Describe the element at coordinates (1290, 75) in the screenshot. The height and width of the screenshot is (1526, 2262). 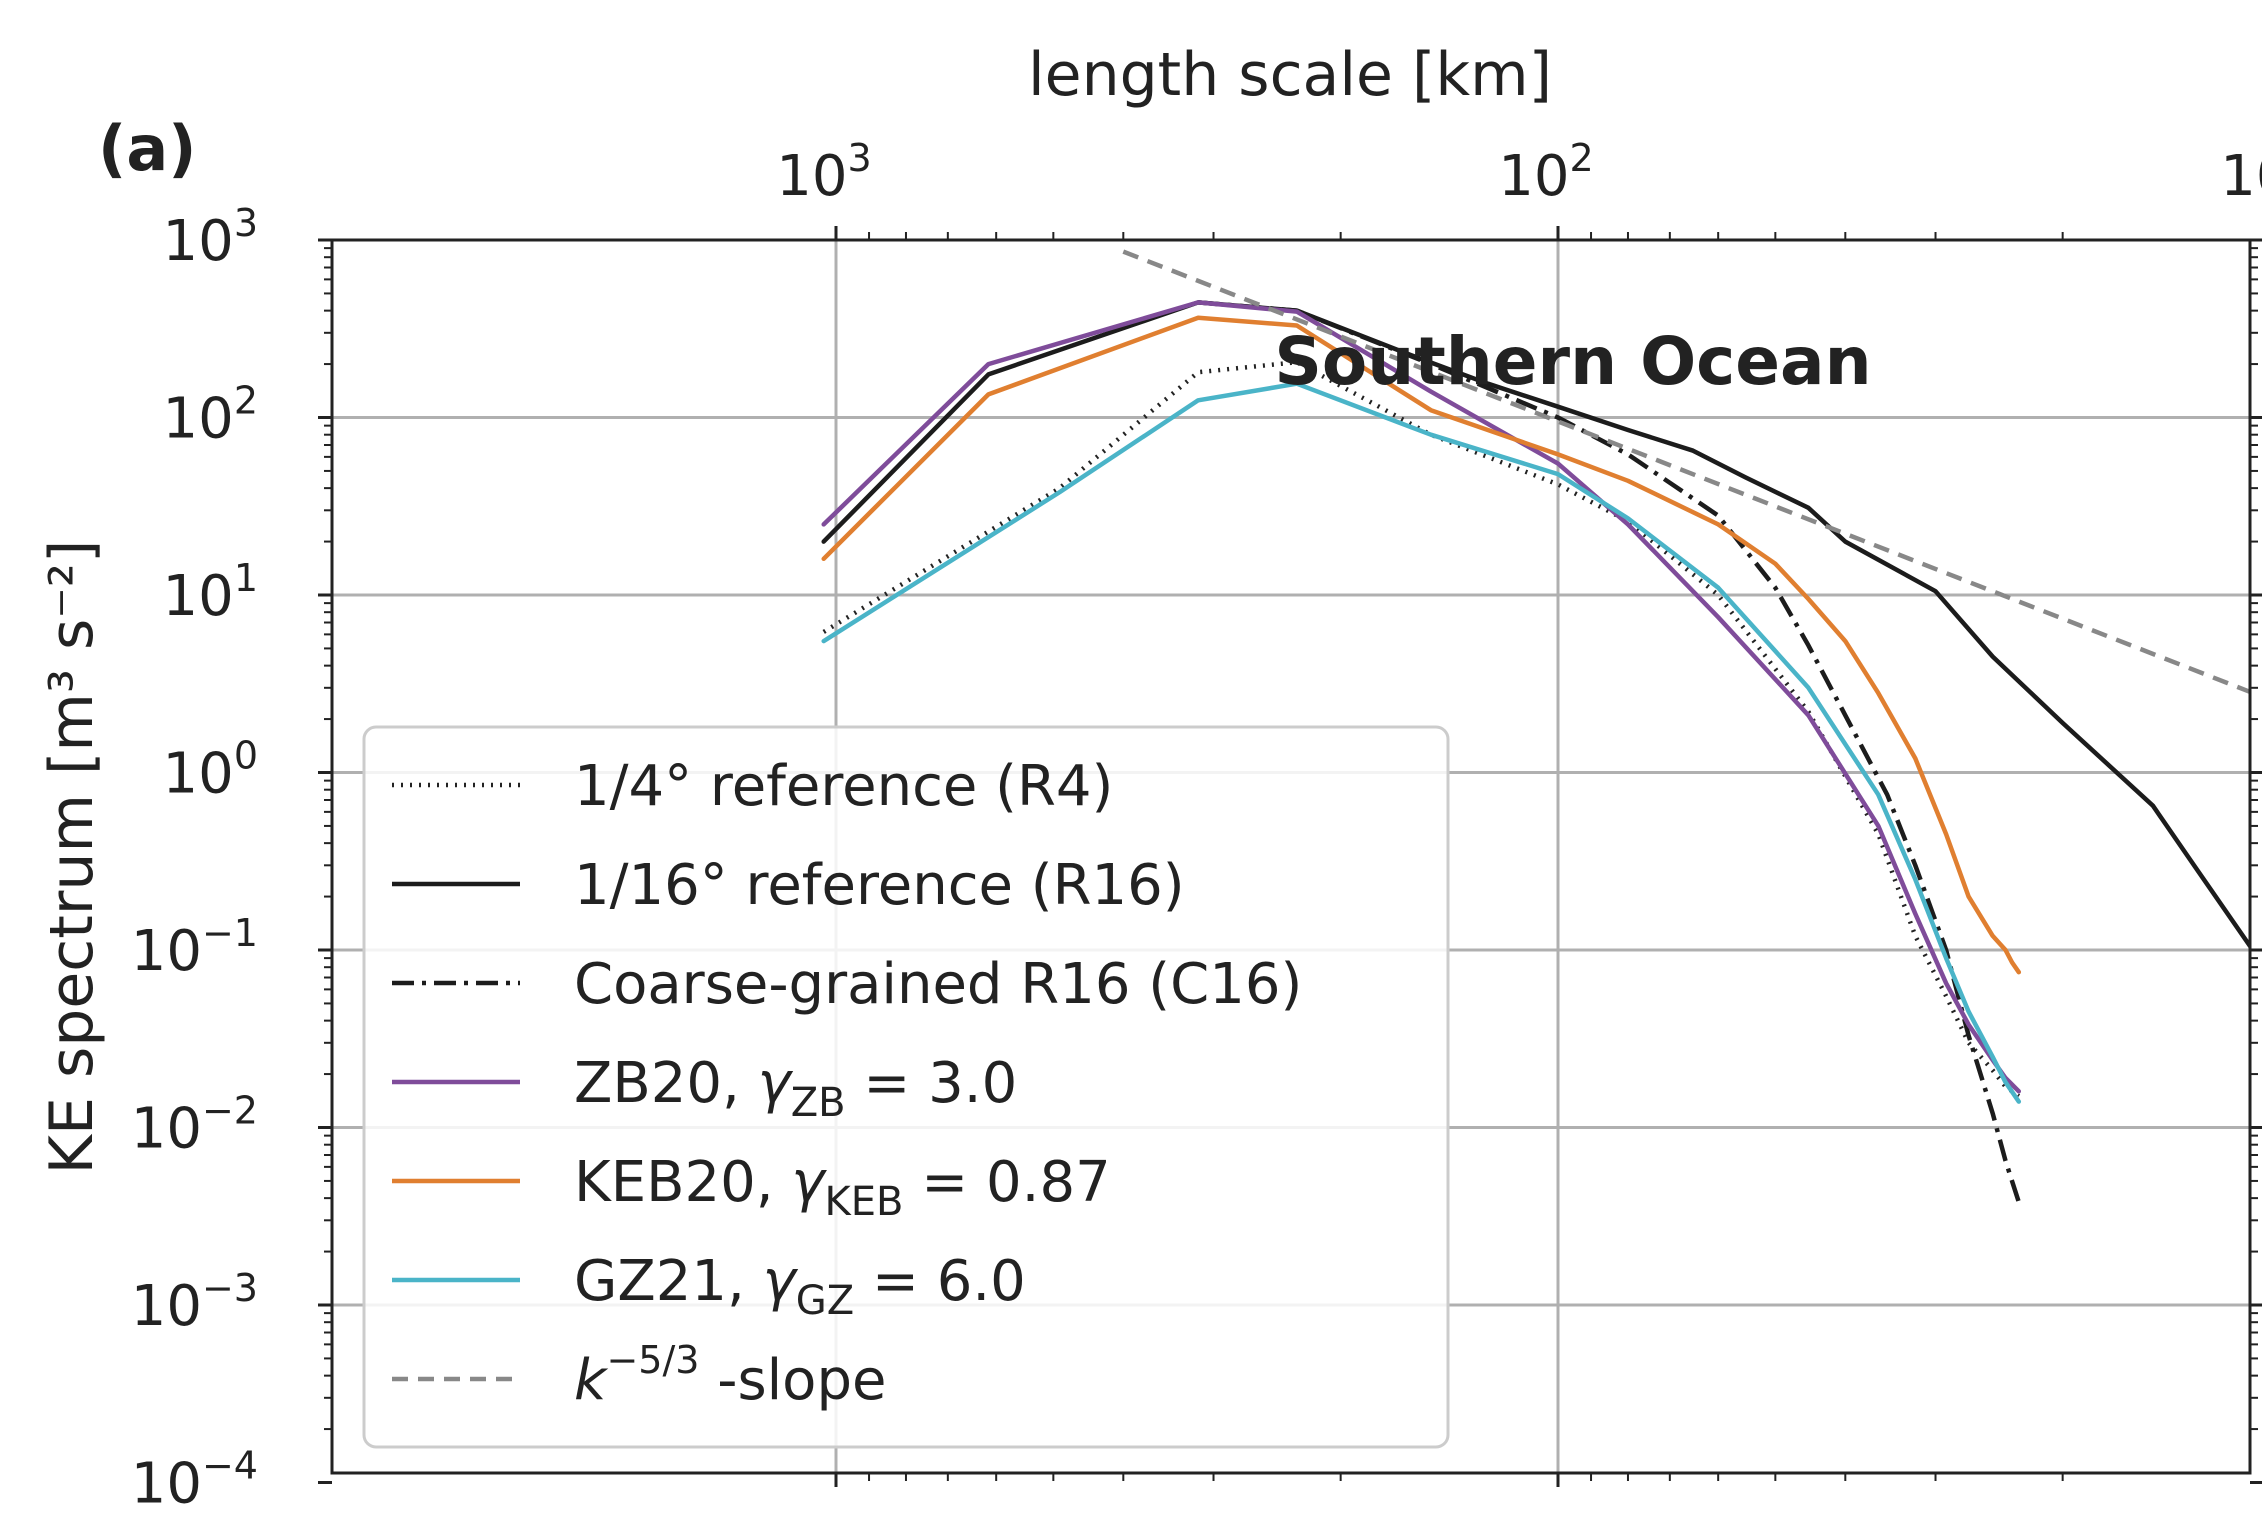
I see `top-axis-title: length scale [km]` at that location.